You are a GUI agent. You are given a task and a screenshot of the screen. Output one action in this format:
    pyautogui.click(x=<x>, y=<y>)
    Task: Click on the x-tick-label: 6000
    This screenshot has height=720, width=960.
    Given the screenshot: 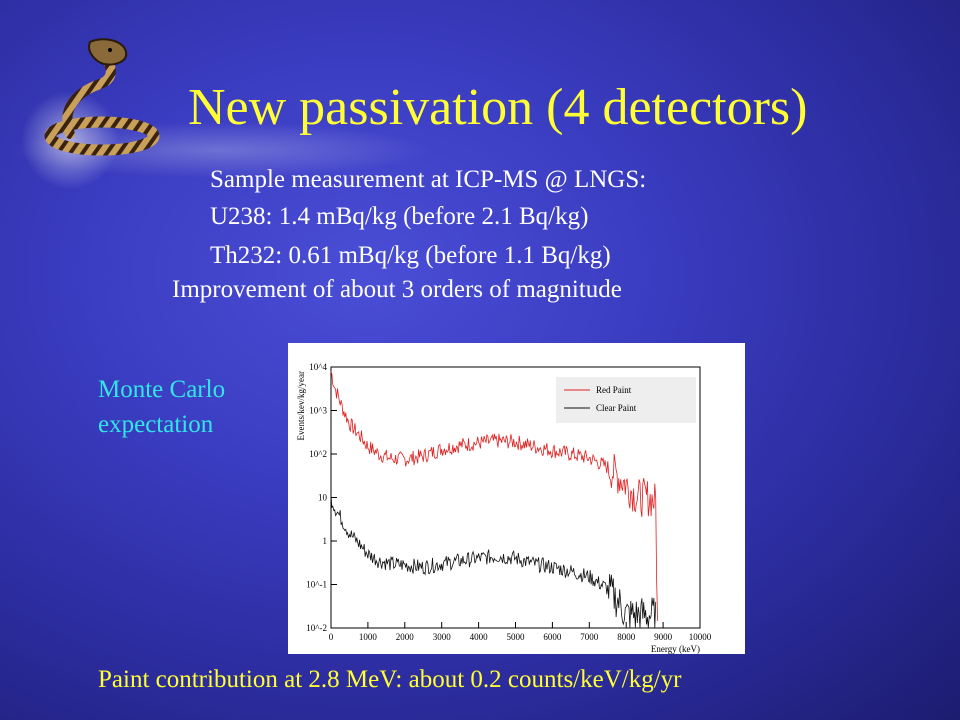 What is the action you would take?
    pyautogui.click(x=552, y=637)
    